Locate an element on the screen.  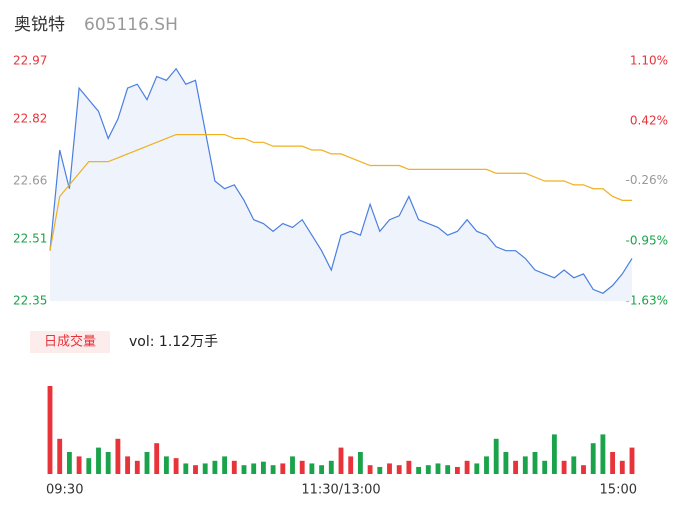
y2-tick-label: -0.95% is located at coordinates (647, 241).